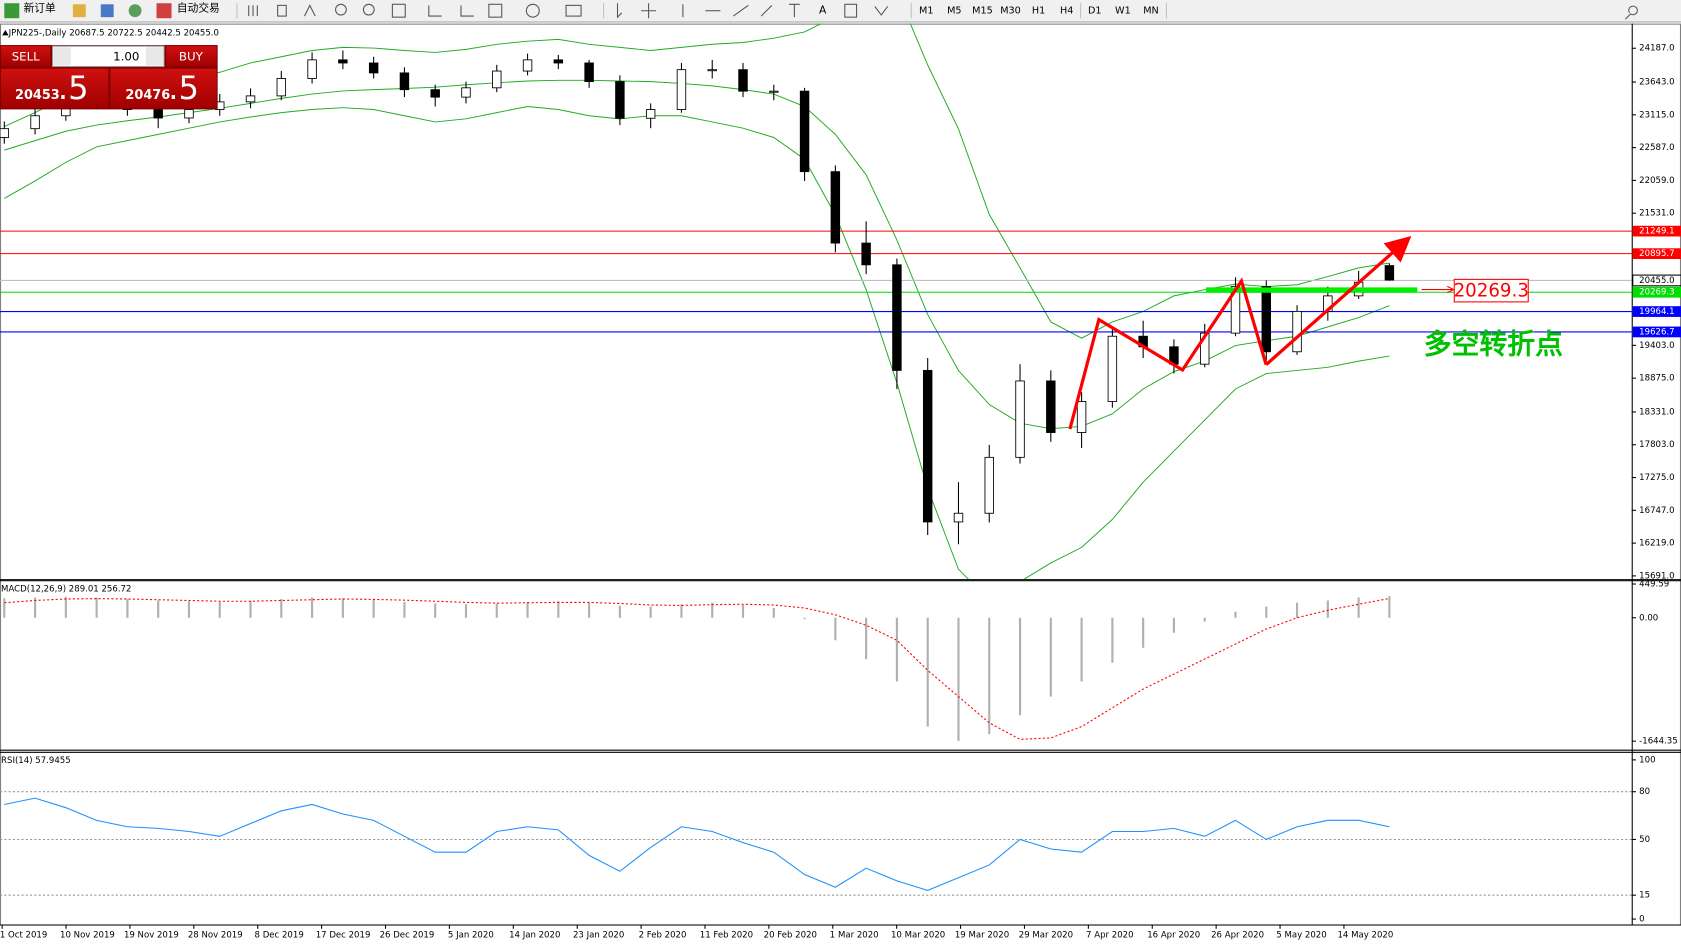 This screenshot has width=1681, height=947. Describe the element at coordinates (1656, 544) in the screenshot. I see `y-tick-label: 16219.0` at that location.